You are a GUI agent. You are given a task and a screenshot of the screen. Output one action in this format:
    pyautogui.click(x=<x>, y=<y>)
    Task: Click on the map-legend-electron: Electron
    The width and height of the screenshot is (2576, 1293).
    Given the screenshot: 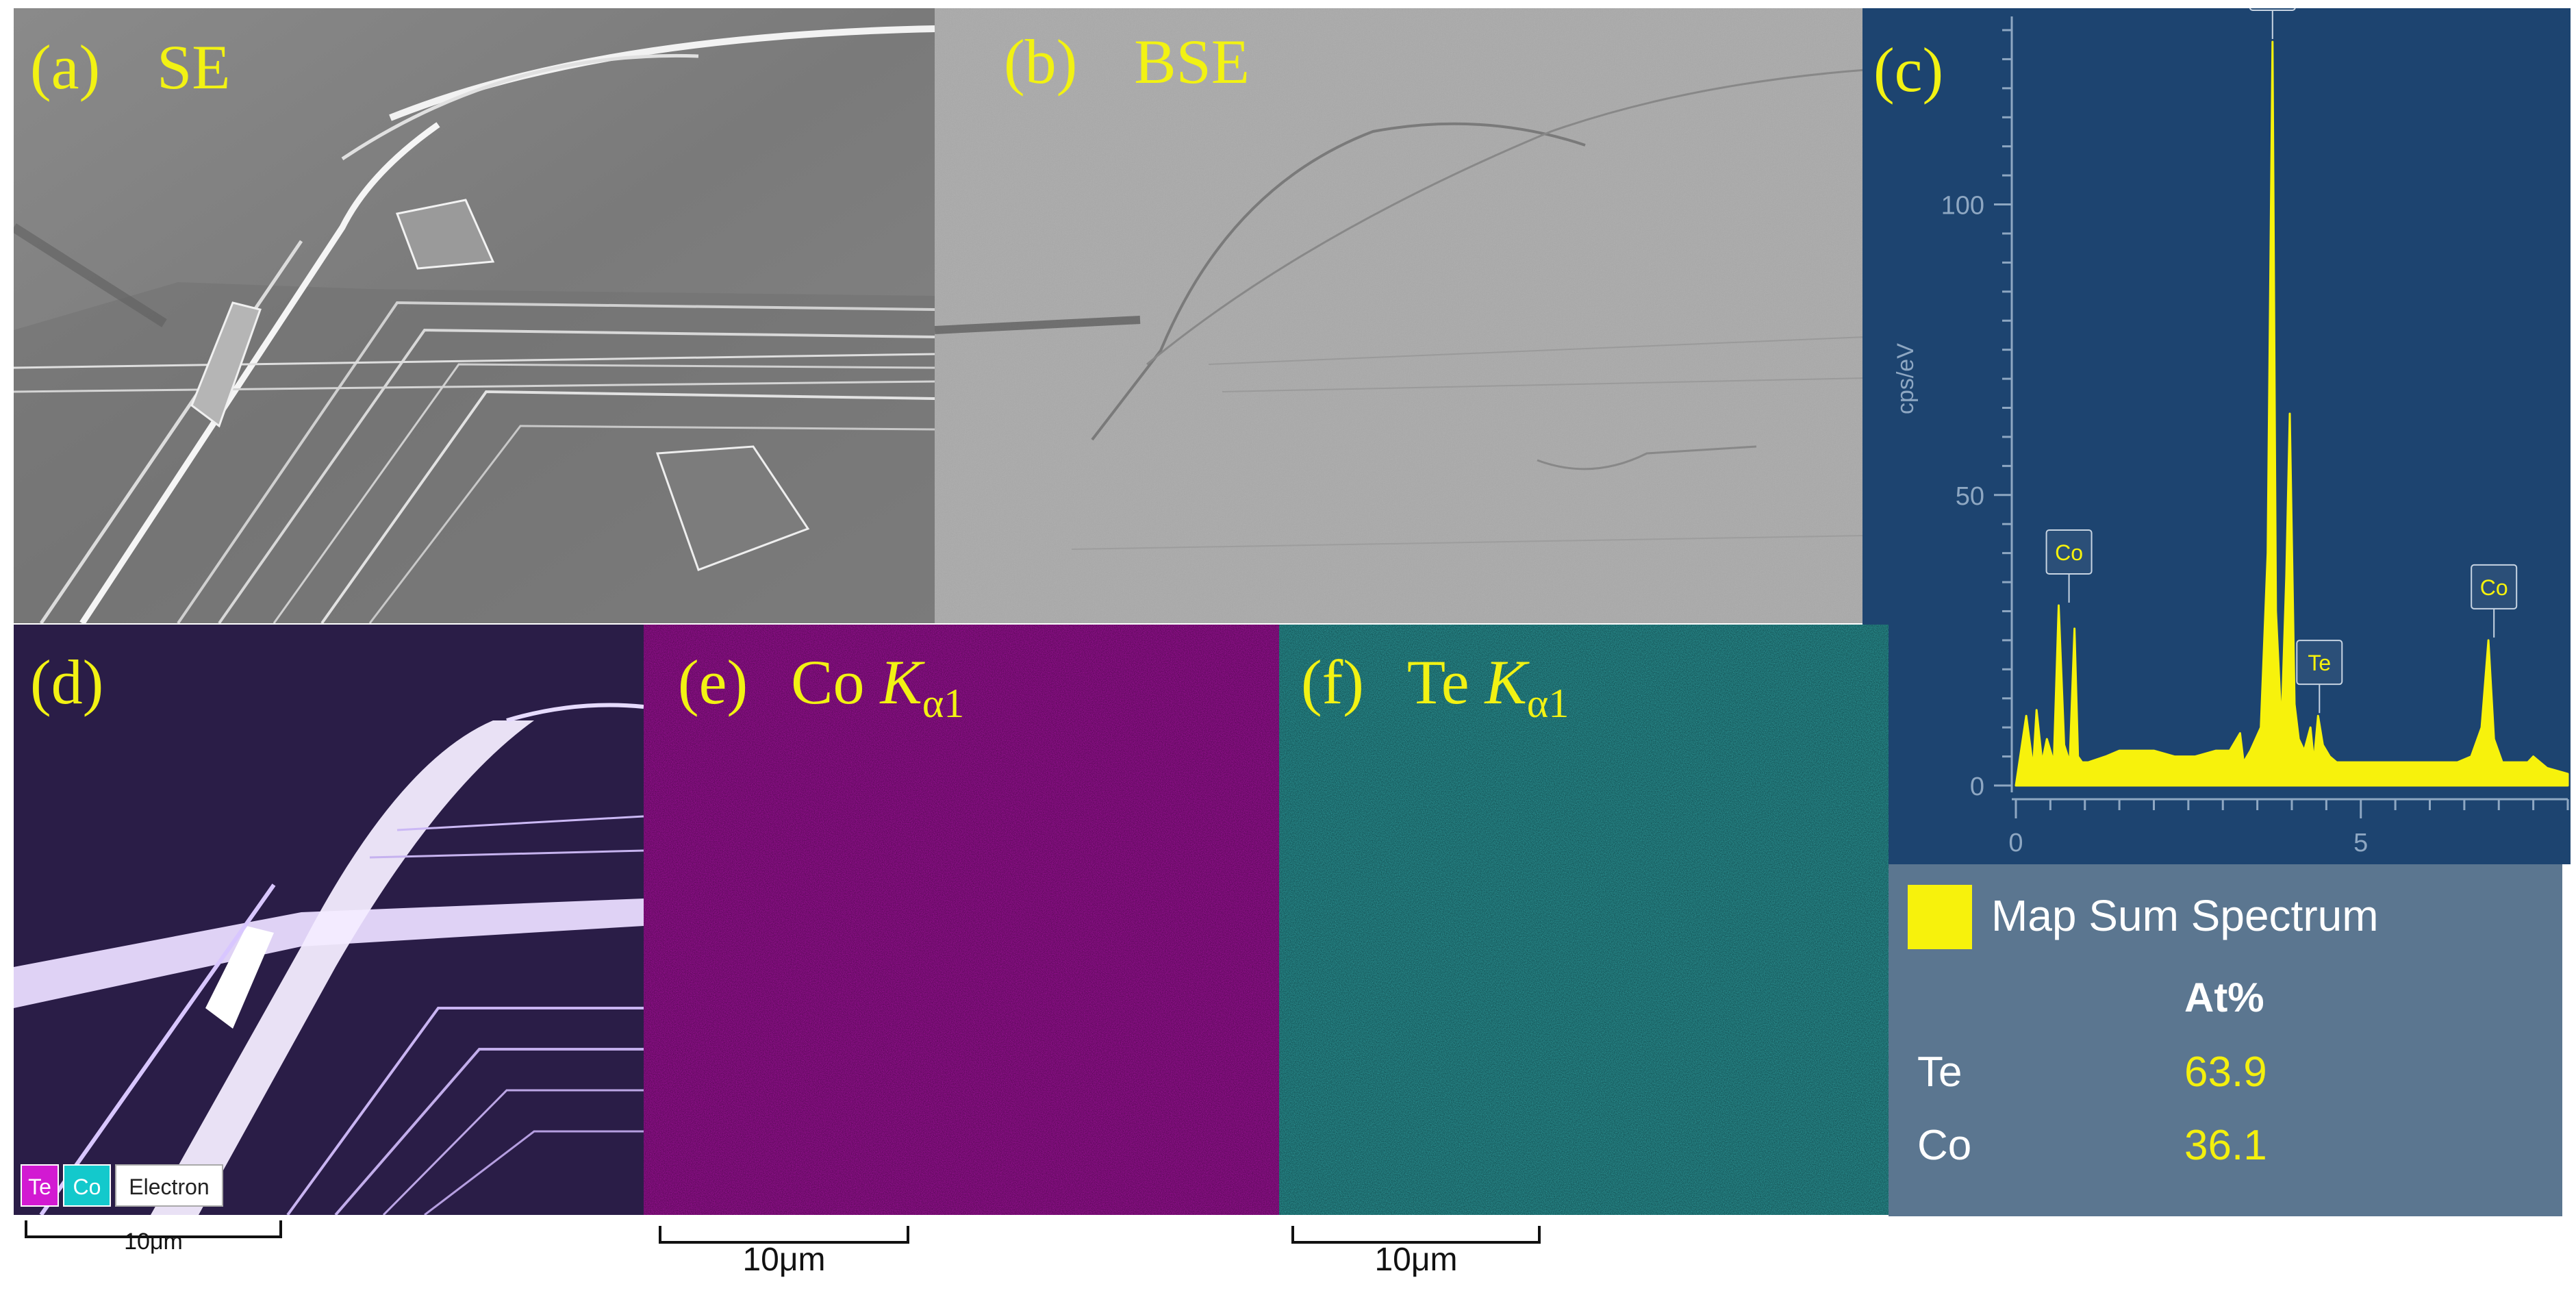 What is the action you would take?
    pyautogui.click(x=169, y=1185)
    